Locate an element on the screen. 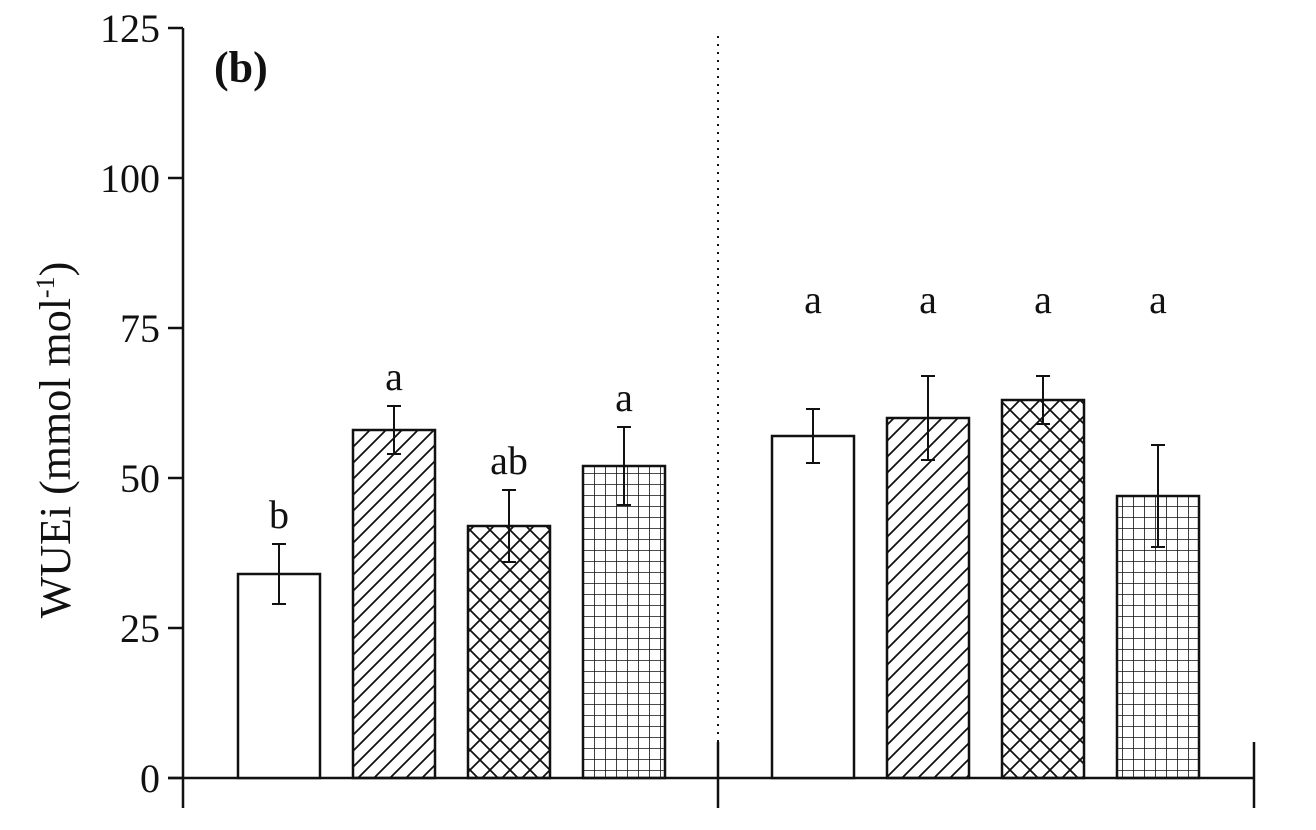  y-tick-label: 125 is located at coordinates (130, 28).